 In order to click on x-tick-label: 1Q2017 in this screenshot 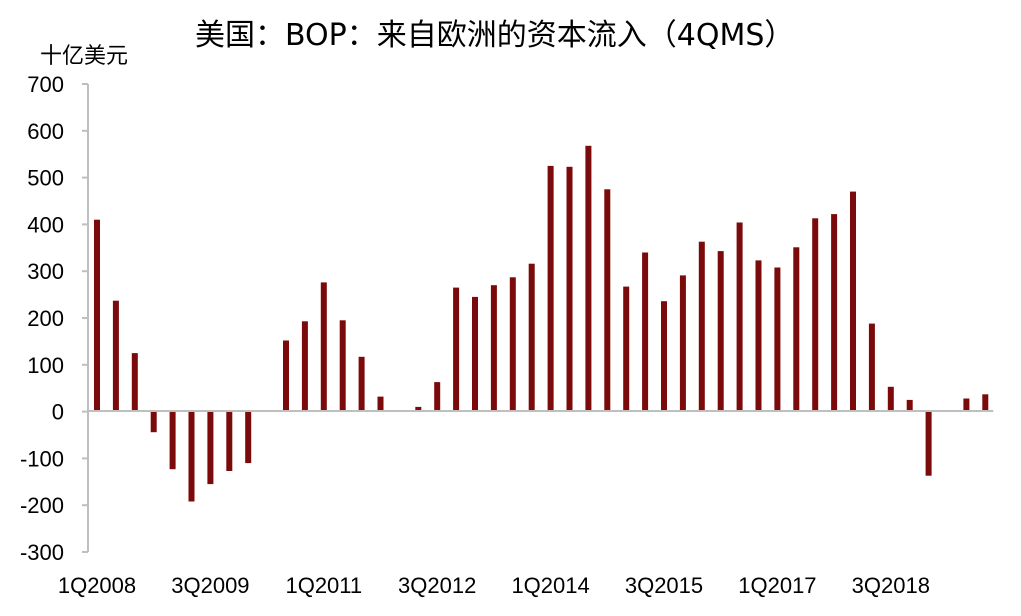, I will do `click(777, 585)`.